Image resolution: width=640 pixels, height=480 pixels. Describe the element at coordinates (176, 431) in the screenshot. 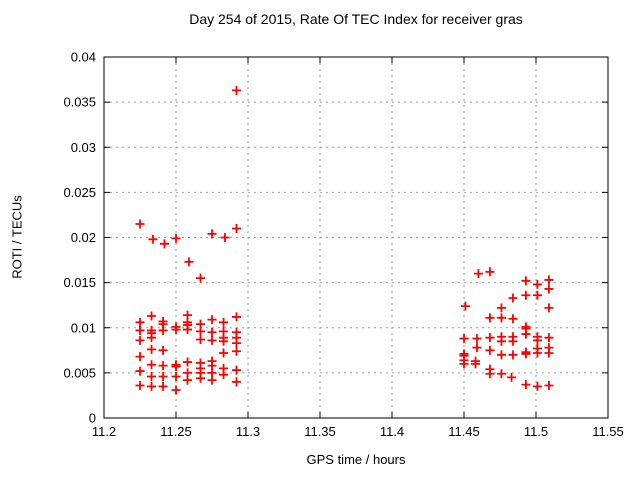

I see `x-tick-label: 11.25` at that location.